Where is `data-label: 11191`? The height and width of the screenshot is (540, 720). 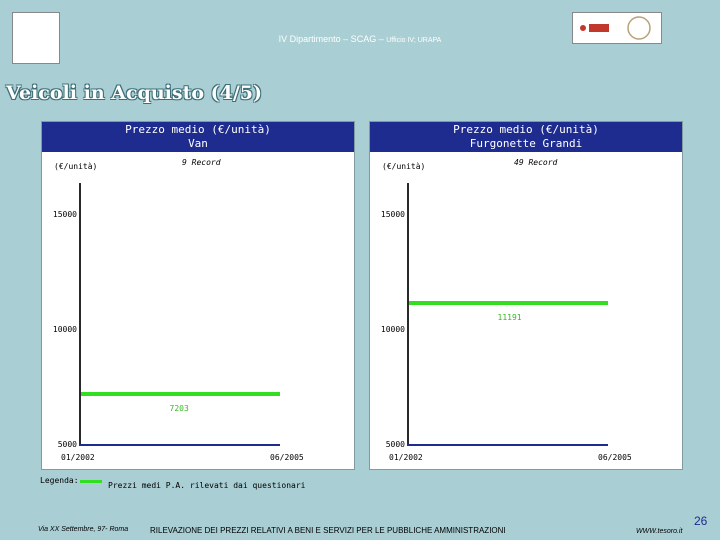 data-label: 11191 is located at coordinates (509, 317).